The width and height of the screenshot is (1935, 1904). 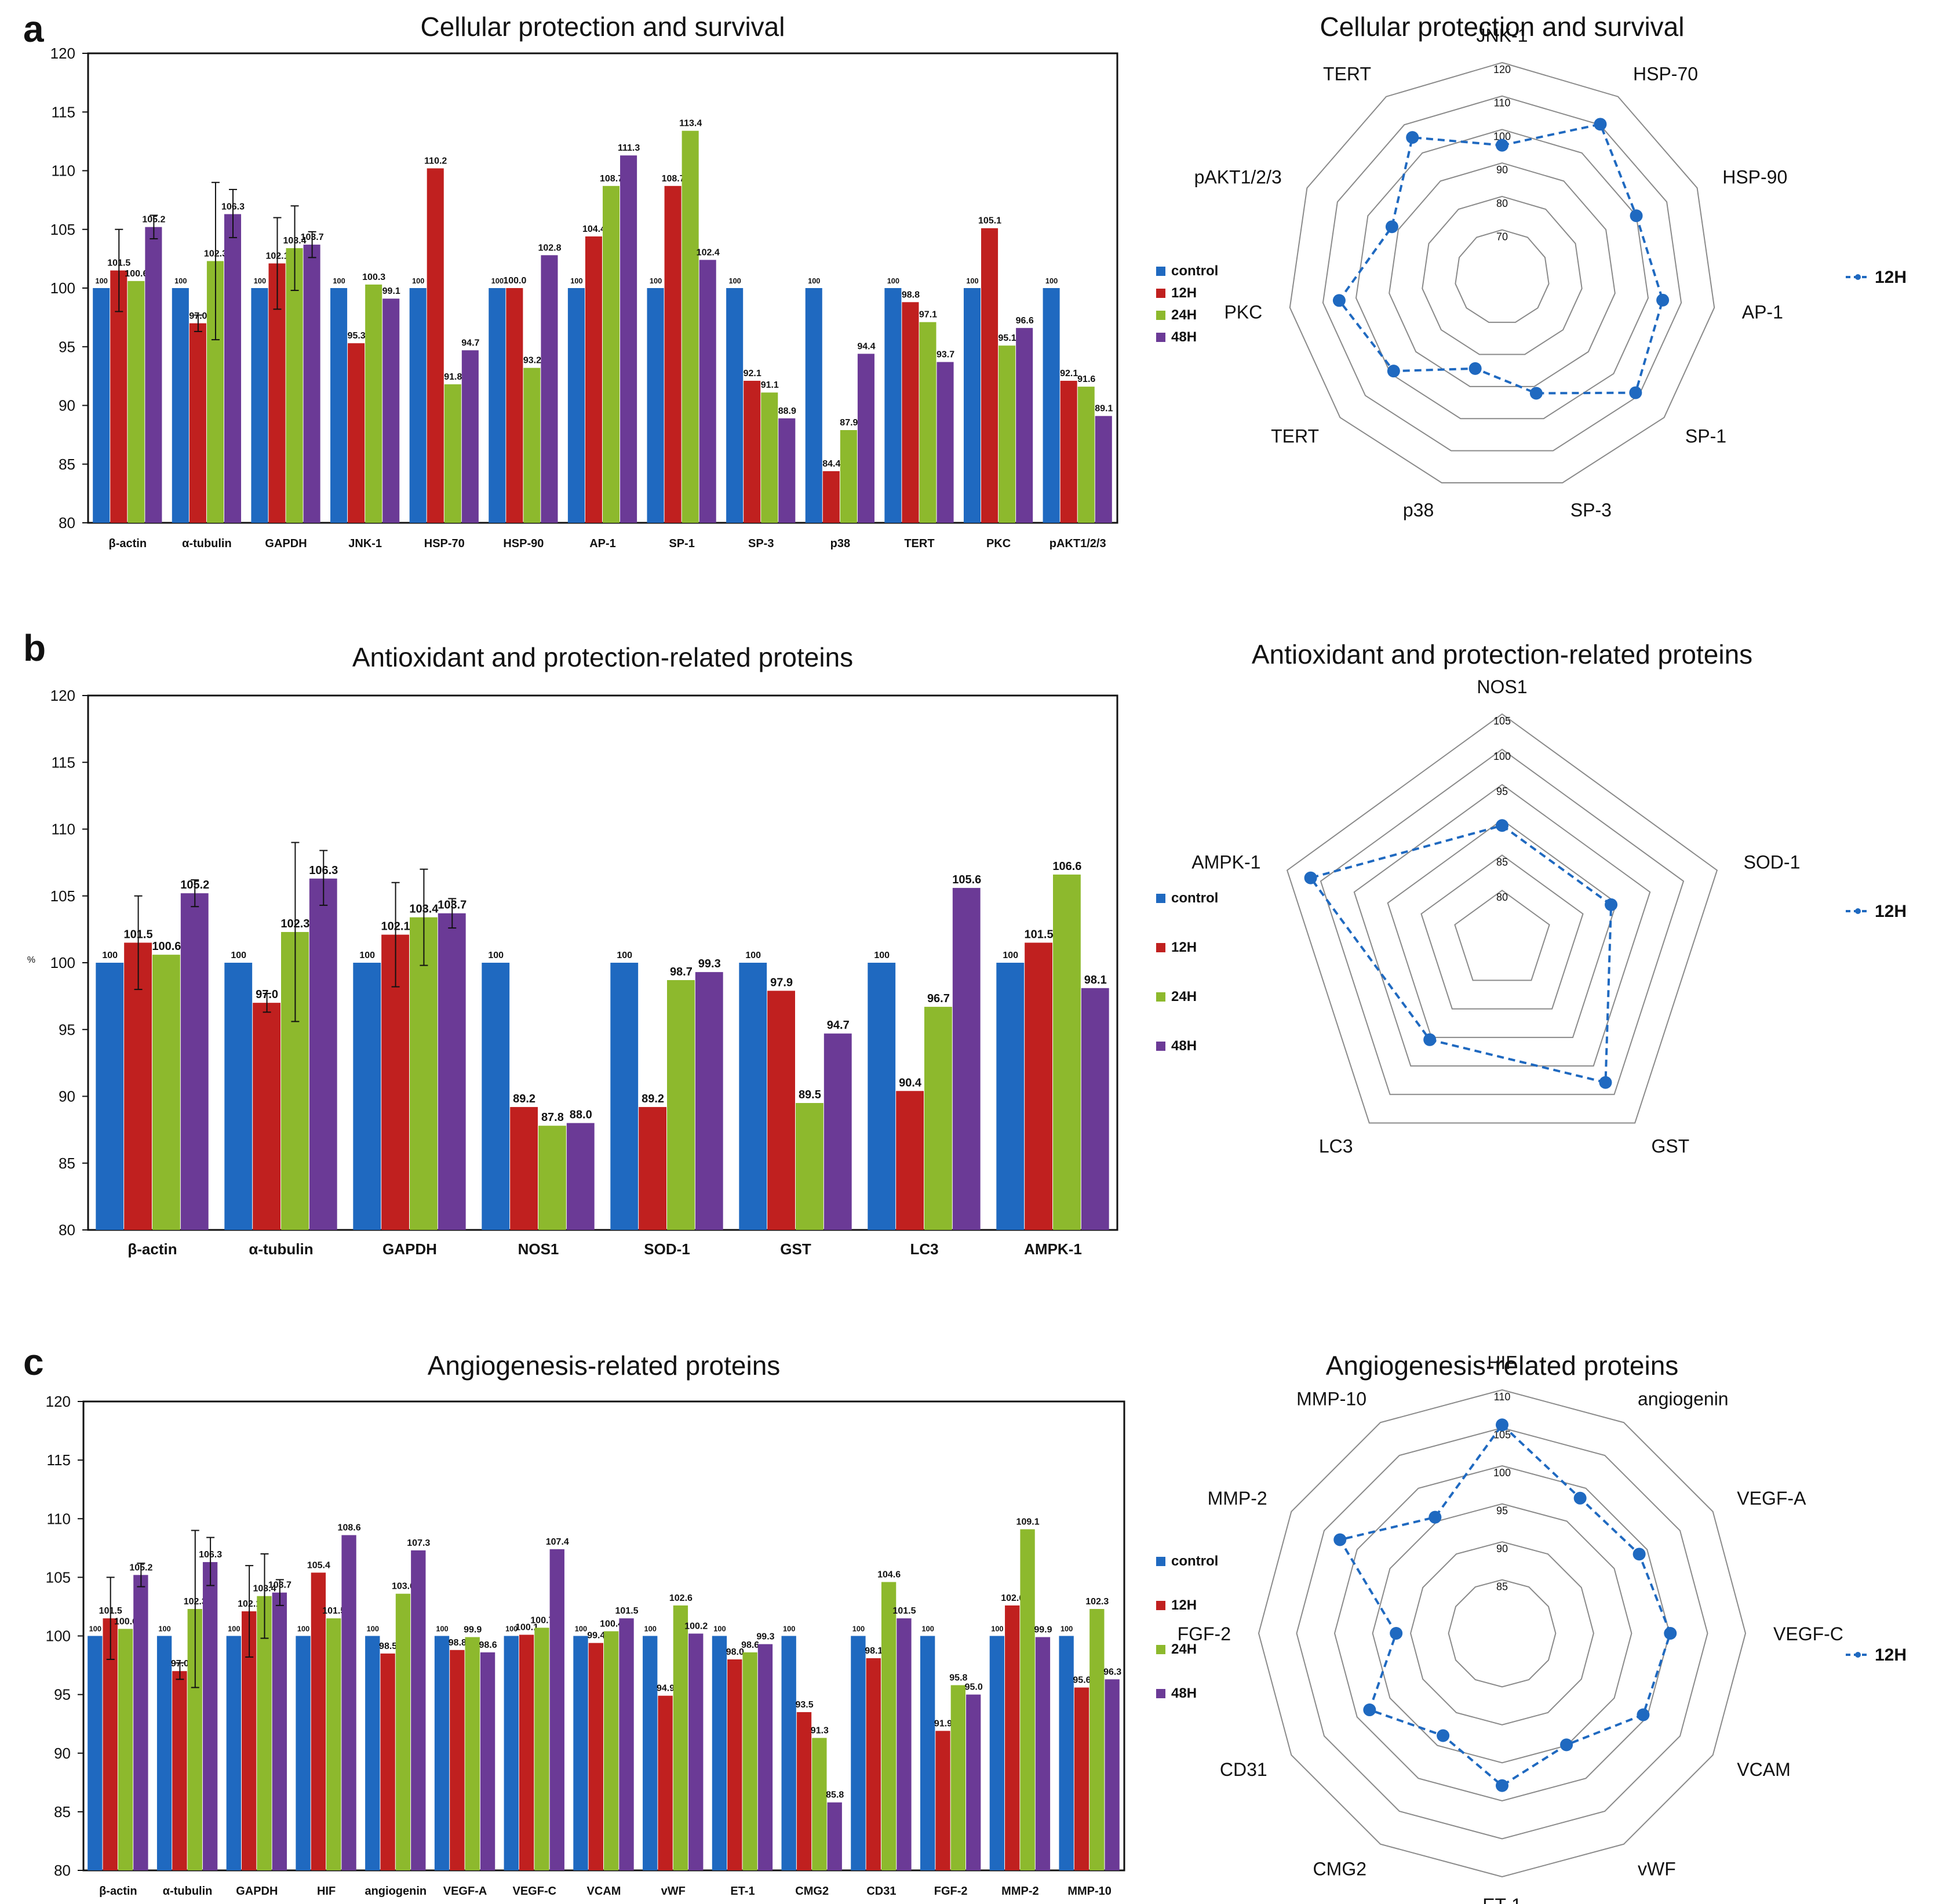 What do you see at coordinates (1184, 293) in the screenshot?
I see `a-legend-label: 12H` at bounding box center [1184, 293].